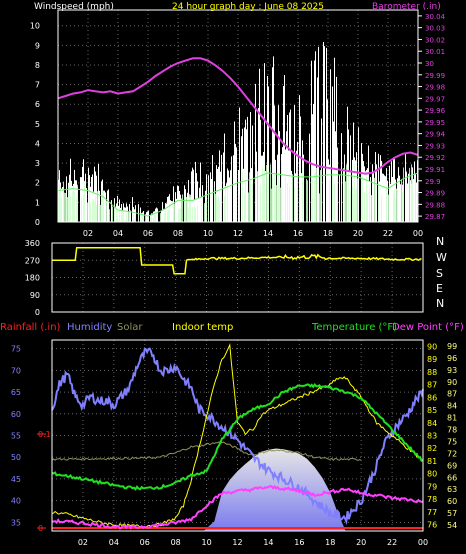  What do you see at coordinates (428, 327) in the screenshot?
I see `legend-entry: Dew Point (°F)` at bounding box center [428, 327].